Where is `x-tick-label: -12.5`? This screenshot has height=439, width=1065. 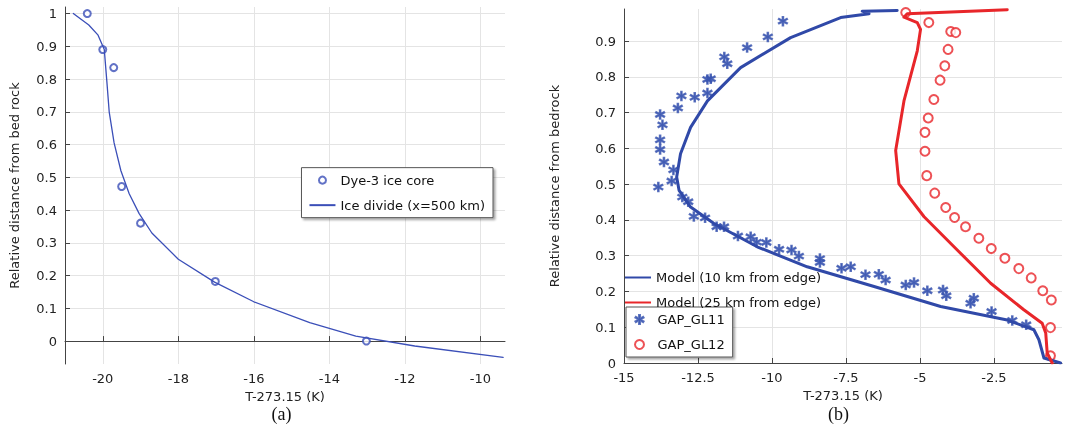
x-tick-label: -12.5 is located at coordinates (698, 377).